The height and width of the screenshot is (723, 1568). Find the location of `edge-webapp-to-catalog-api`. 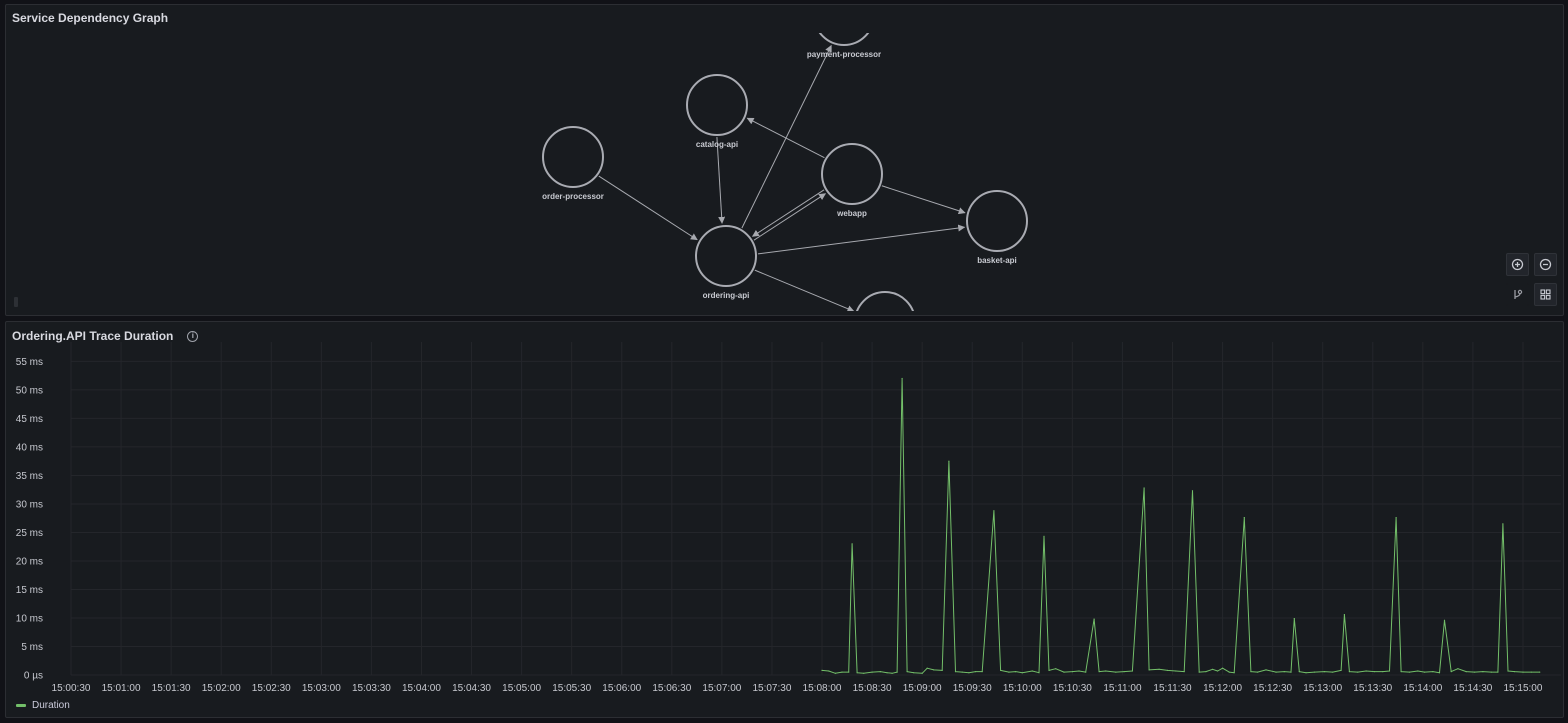

edge-webapp-to-catalog-api is located at coordinates (785, 138).